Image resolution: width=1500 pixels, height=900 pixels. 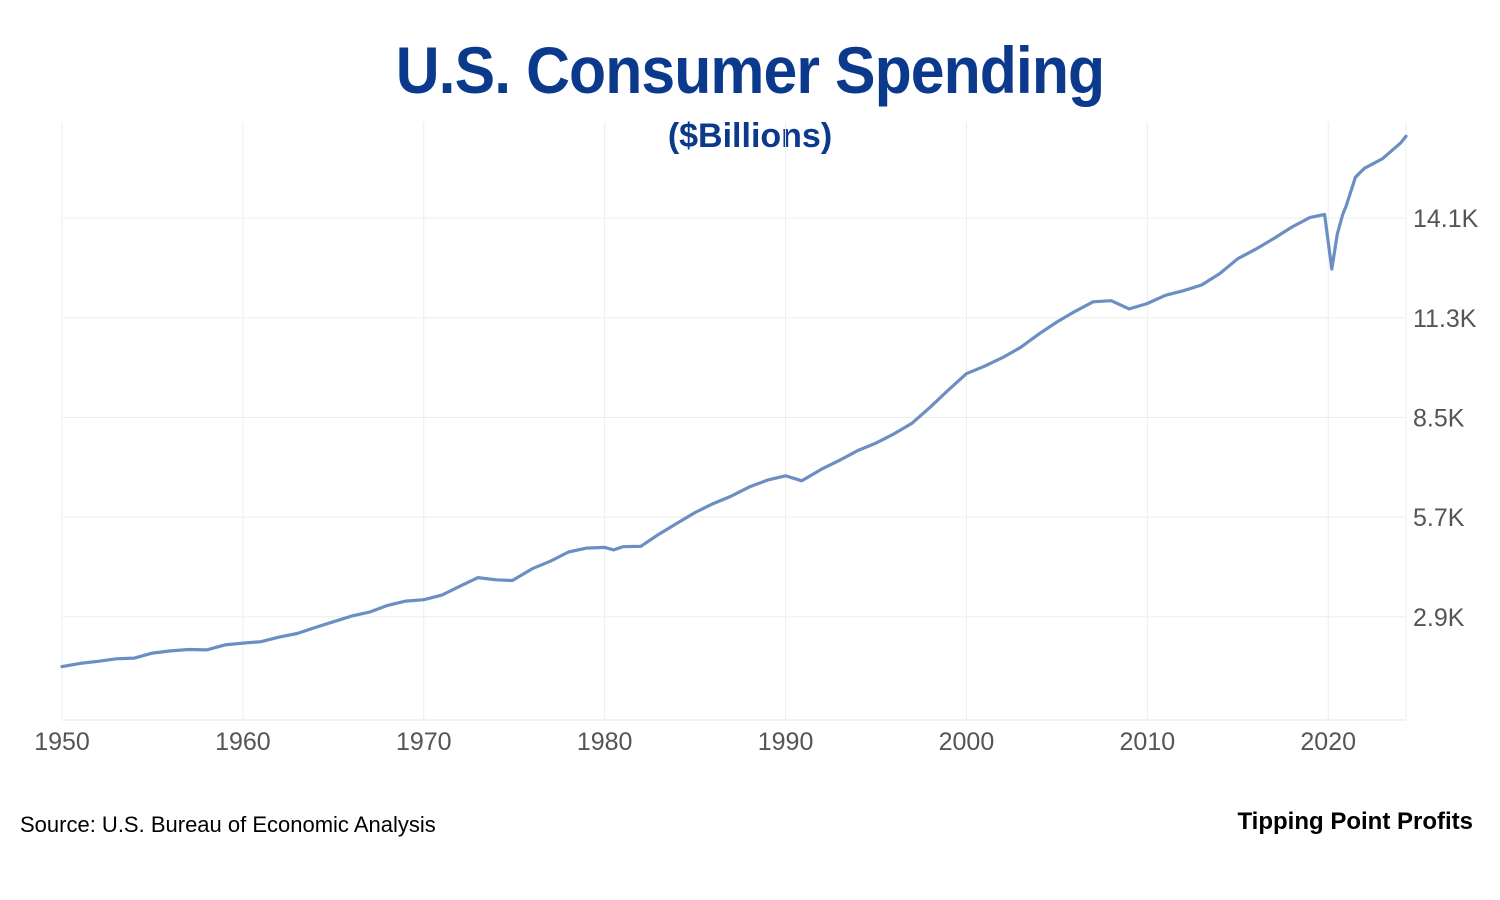 I want to click on y-tick-label: 11.3K, so click(x=1445, y=319).